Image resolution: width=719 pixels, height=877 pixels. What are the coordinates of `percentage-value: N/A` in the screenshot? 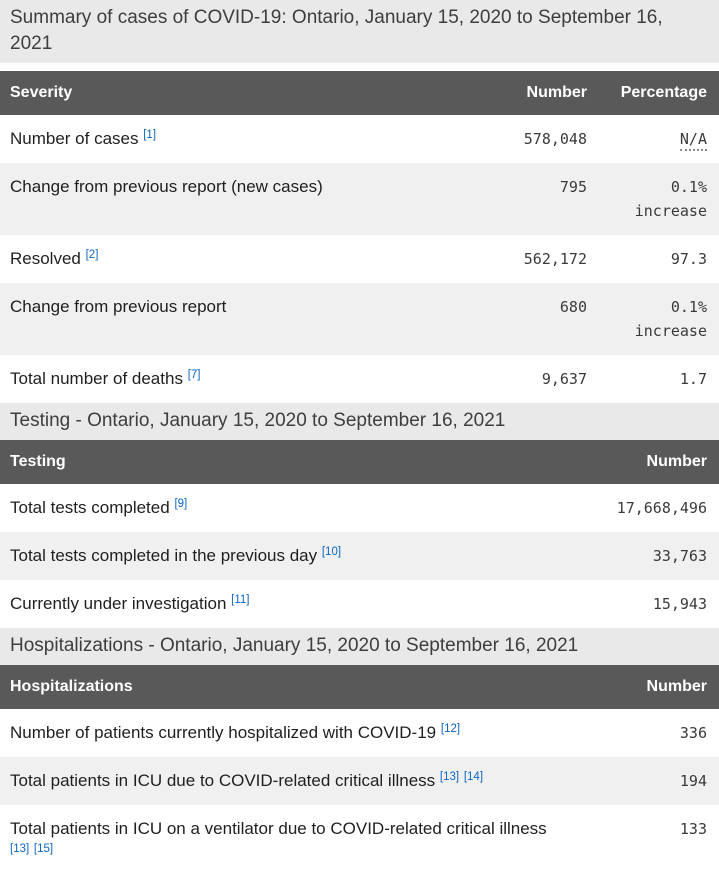 It's located at (659, 139).